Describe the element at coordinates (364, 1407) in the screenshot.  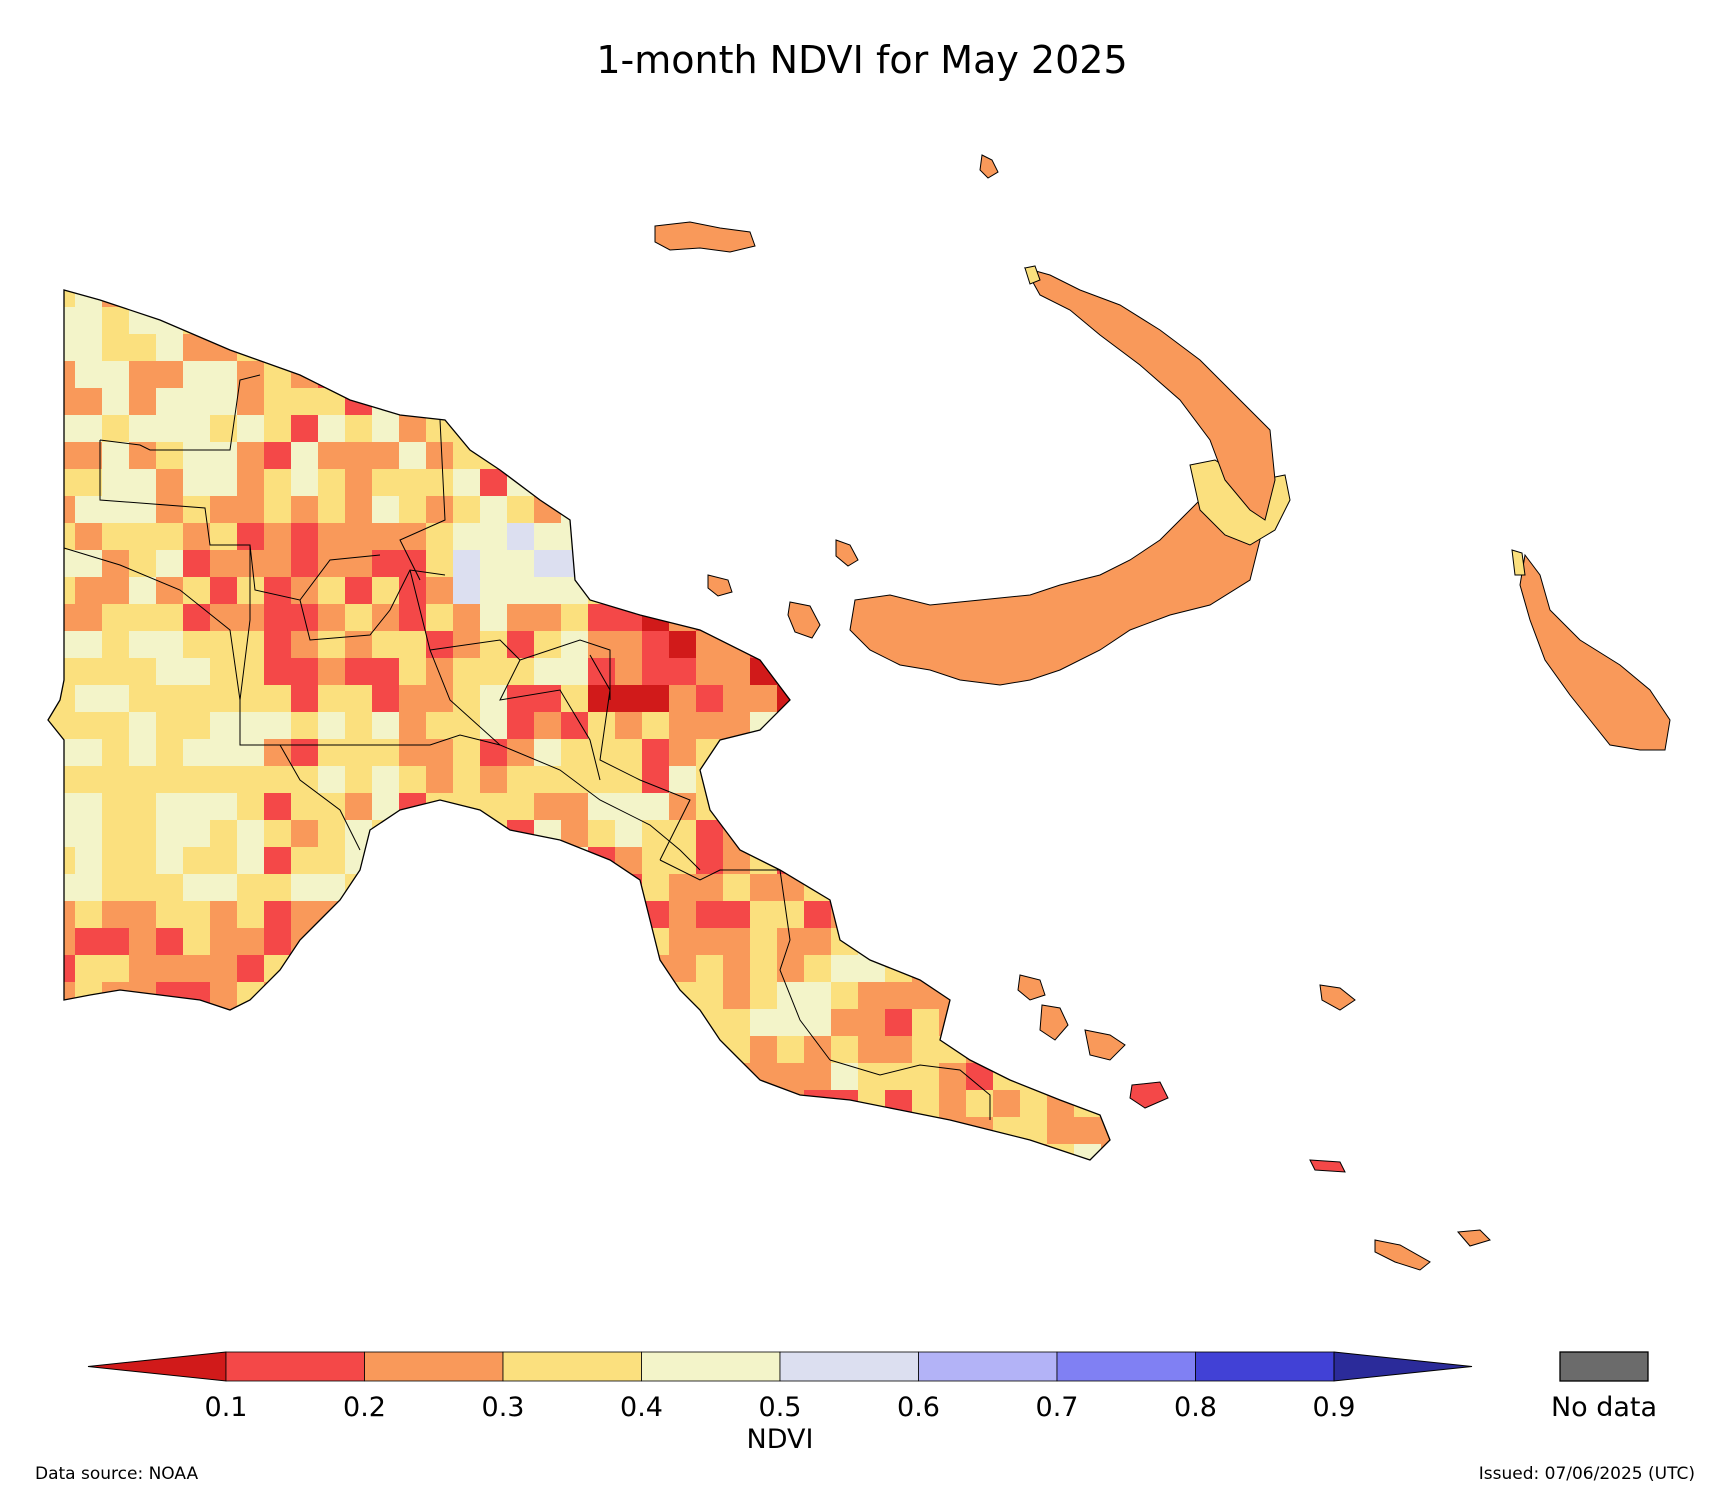
I see `colorbar-tick-label: 0.2` at that location.